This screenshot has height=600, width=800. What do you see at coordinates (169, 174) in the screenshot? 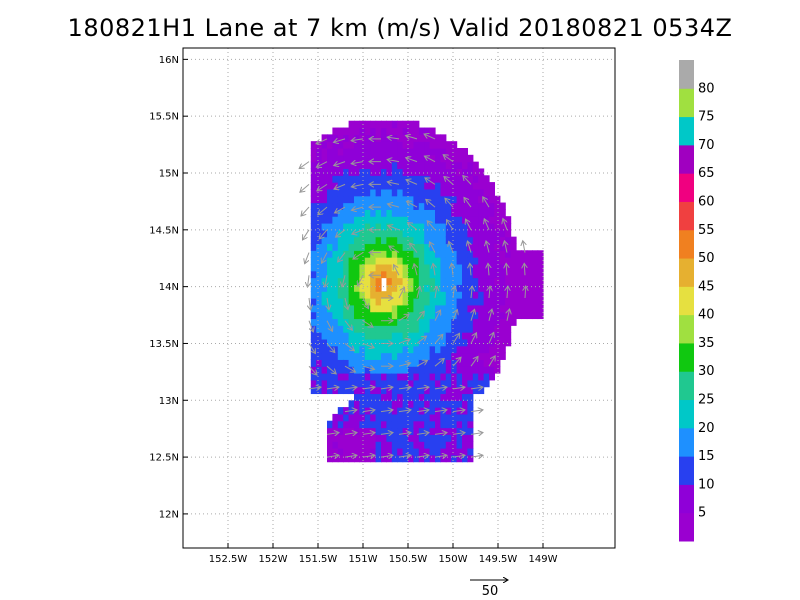
I see `y-tick-label: 15N` at bounding box center [169, 174].